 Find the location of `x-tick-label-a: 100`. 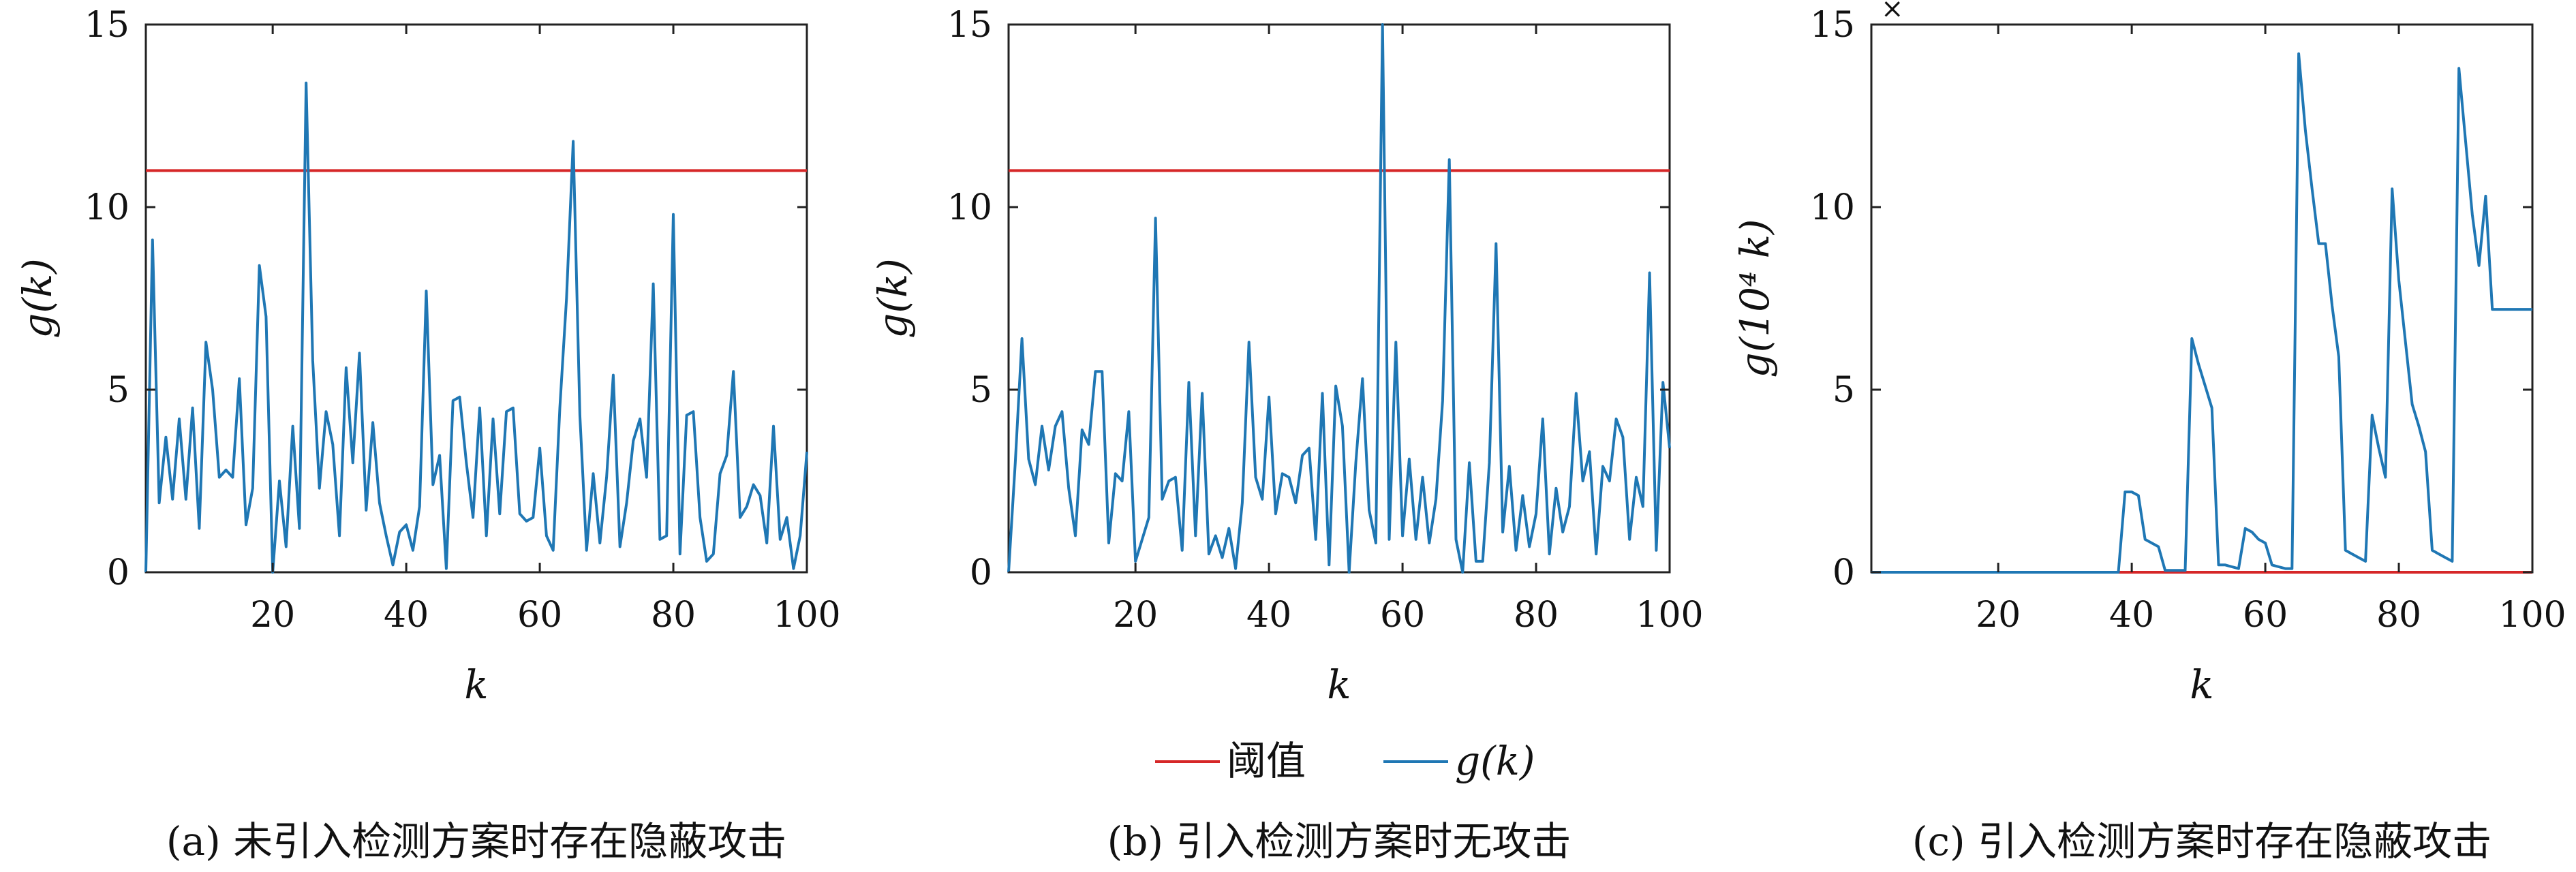

x-tick-label-a: 100 is located at coordinates (806, 616).